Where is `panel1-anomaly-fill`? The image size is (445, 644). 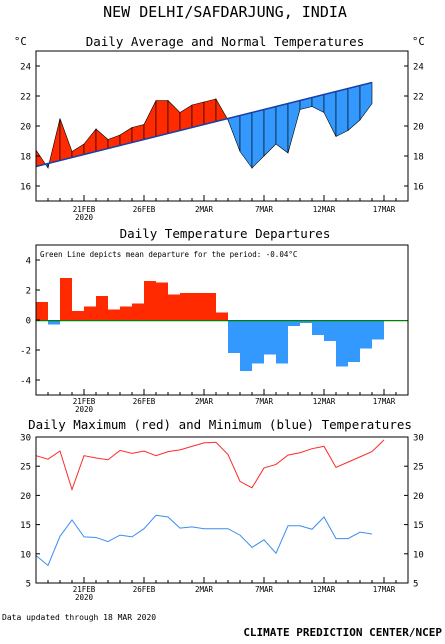 panel1-anomaly-fill is located at coordinates (204, 125).